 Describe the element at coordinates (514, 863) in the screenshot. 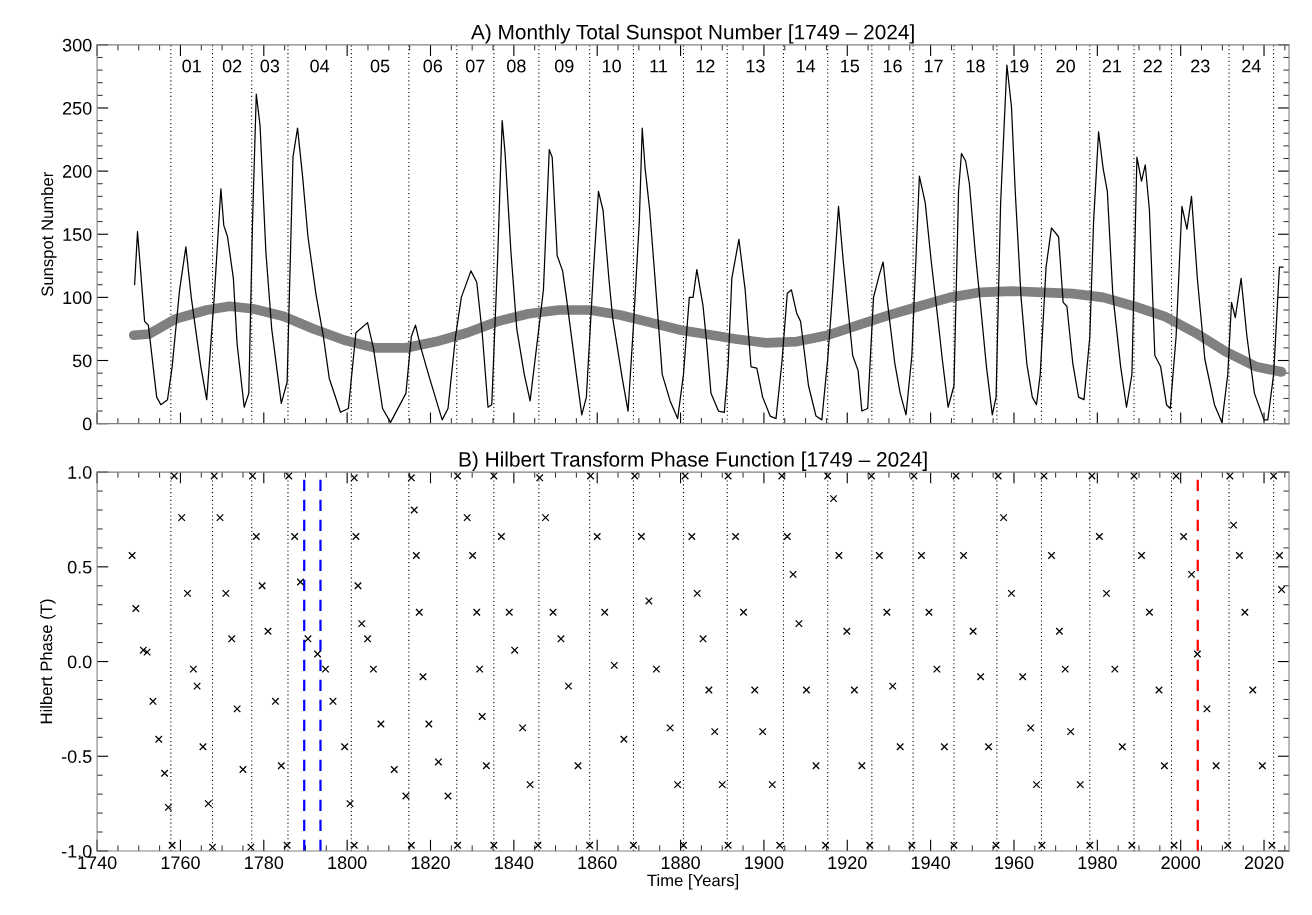

I see `x-tick-label: 1840` at that location.